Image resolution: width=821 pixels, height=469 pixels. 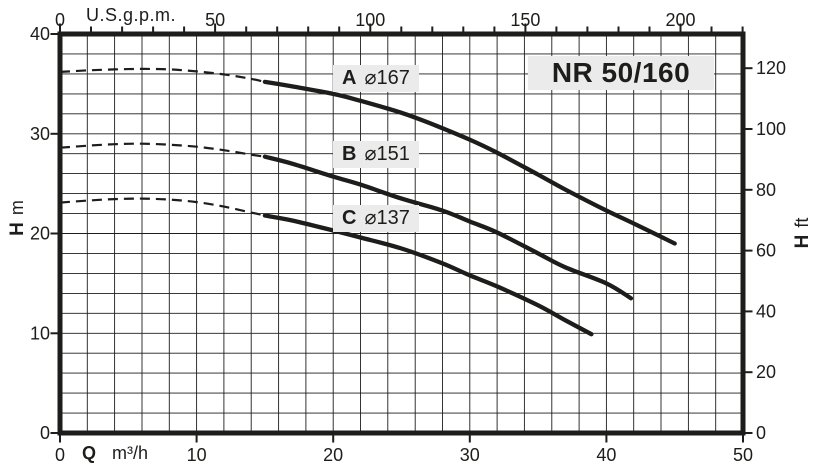 What do you see at coordinates (349, 78) in the screenshot?
I see `curve-a-letter: A` at bounding box center [349, 78].